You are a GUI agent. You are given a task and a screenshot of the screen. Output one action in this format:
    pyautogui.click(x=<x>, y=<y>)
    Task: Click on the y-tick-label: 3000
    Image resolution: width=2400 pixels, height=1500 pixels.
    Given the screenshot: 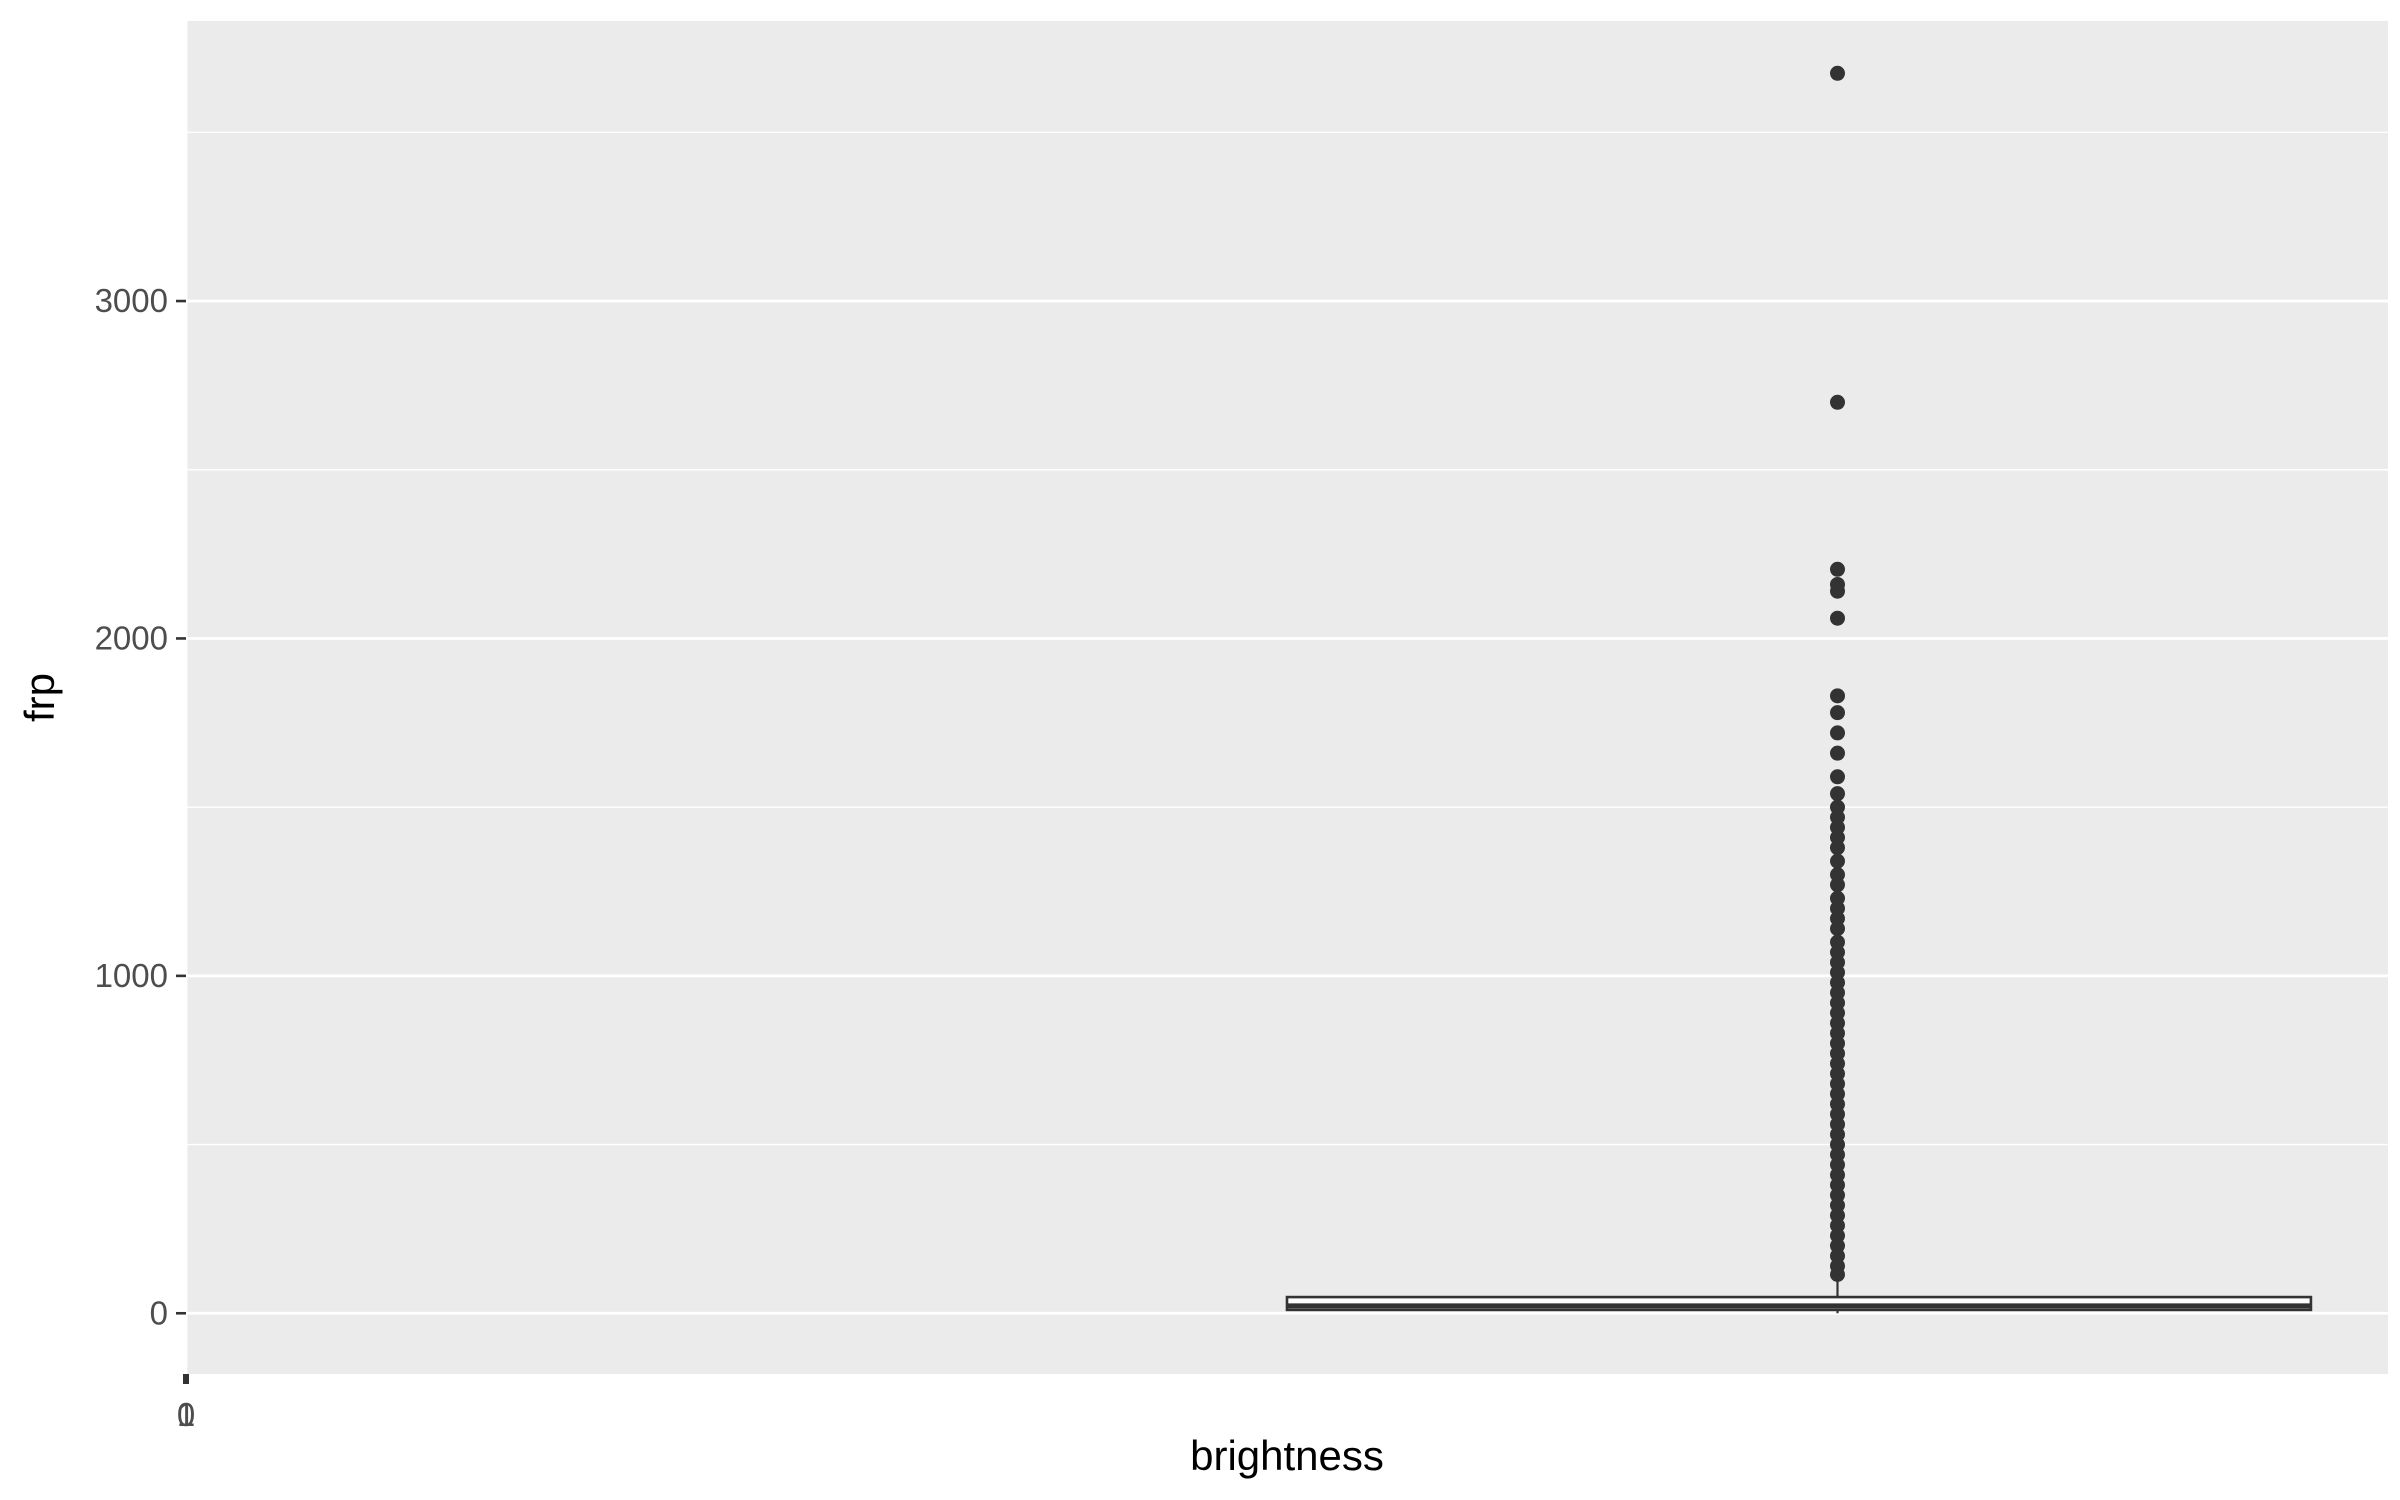 What is the action you would take?
    pyautogui.click(x=131, y=300)
    